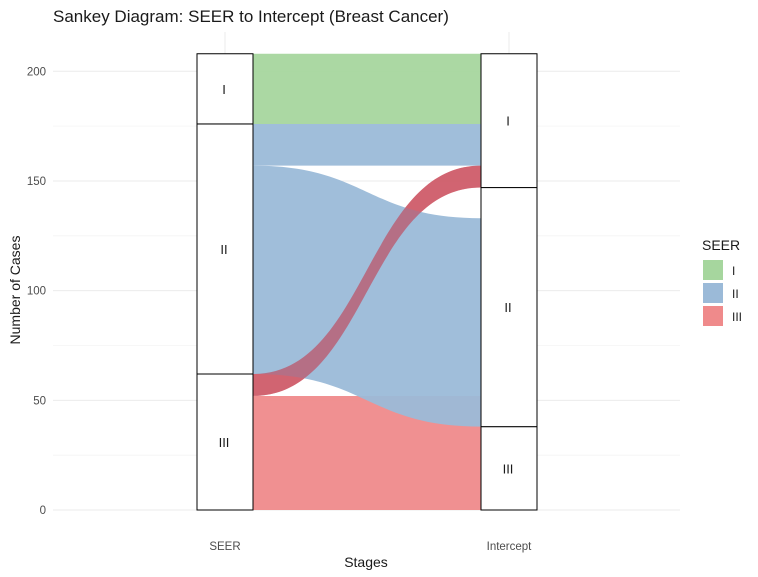  I want to click on intercept-stratum-iii, so click(509, 468).